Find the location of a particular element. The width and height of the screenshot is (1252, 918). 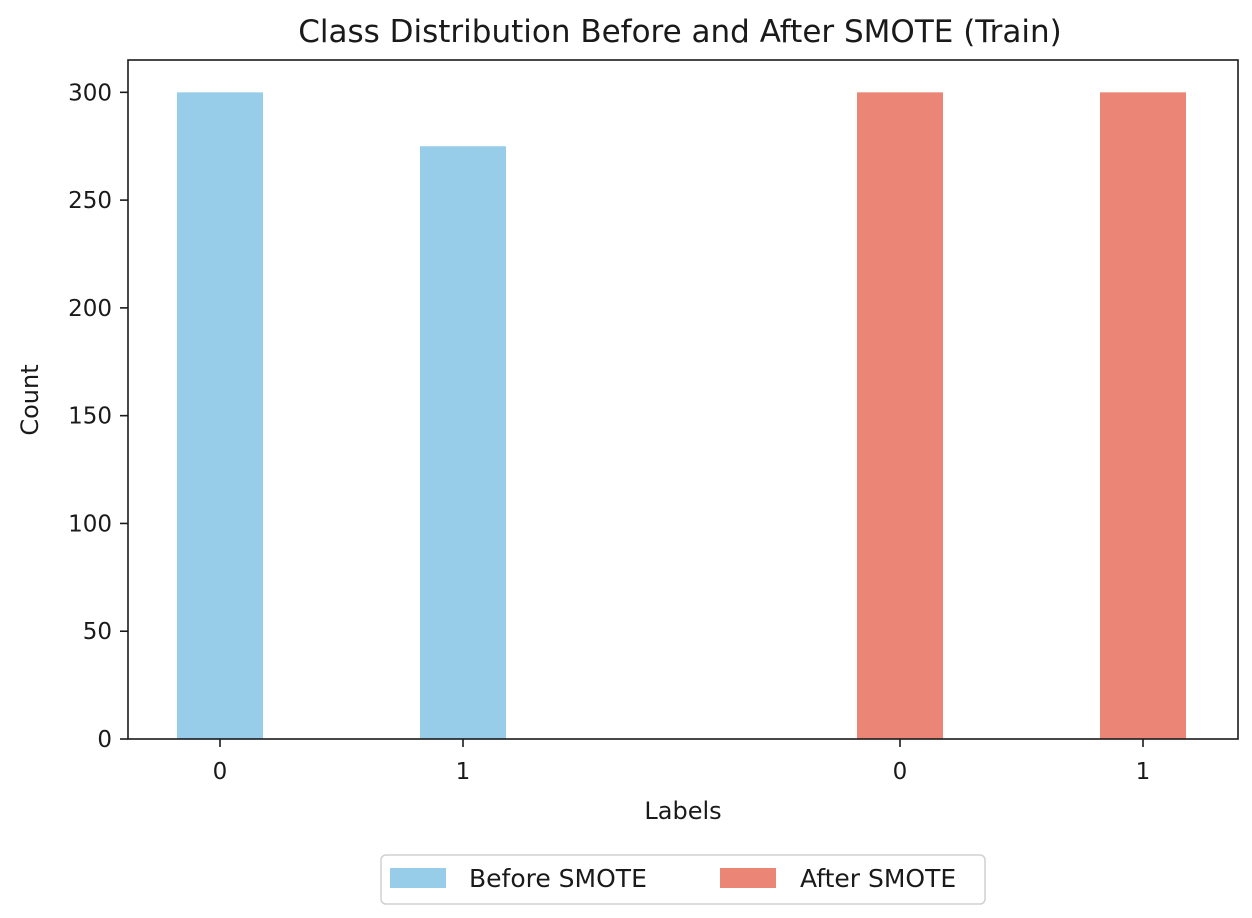

y-tick-label: 150 is located at coordinates (90, 417).